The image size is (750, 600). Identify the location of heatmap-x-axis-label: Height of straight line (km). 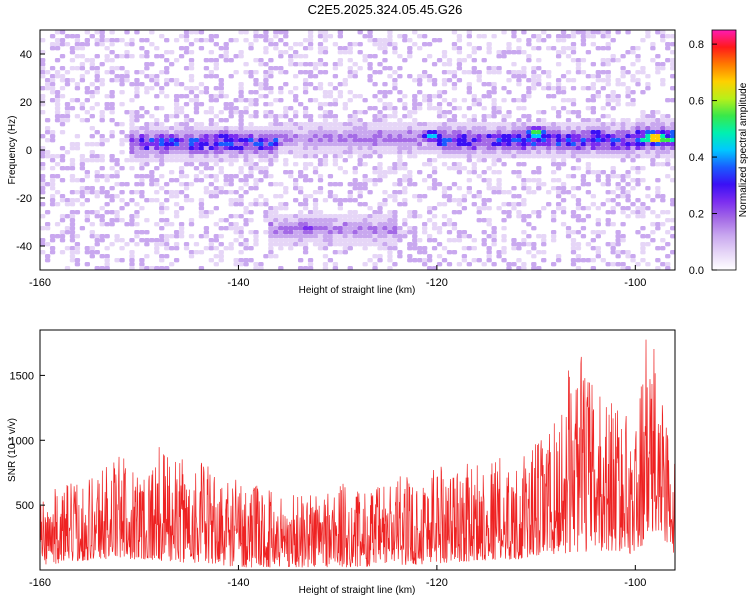
(357, 290).